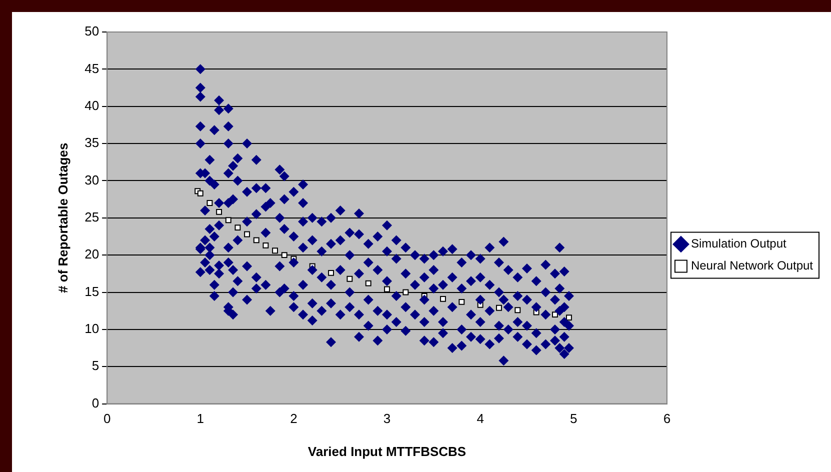 The image size is (831, 472). I want to click on x-tick-label: 2, so click(294, 418).